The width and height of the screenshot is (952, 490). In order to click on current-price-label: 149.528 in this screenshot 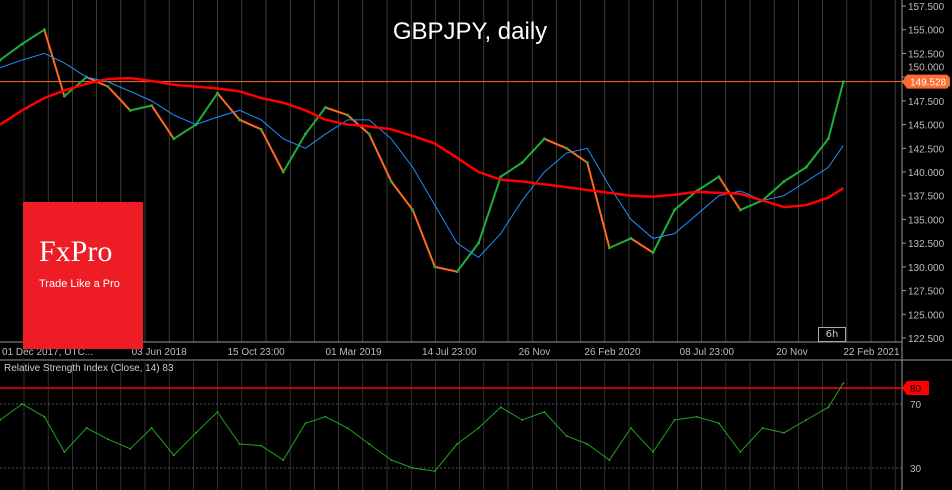, I will do `click(928, 83)`.